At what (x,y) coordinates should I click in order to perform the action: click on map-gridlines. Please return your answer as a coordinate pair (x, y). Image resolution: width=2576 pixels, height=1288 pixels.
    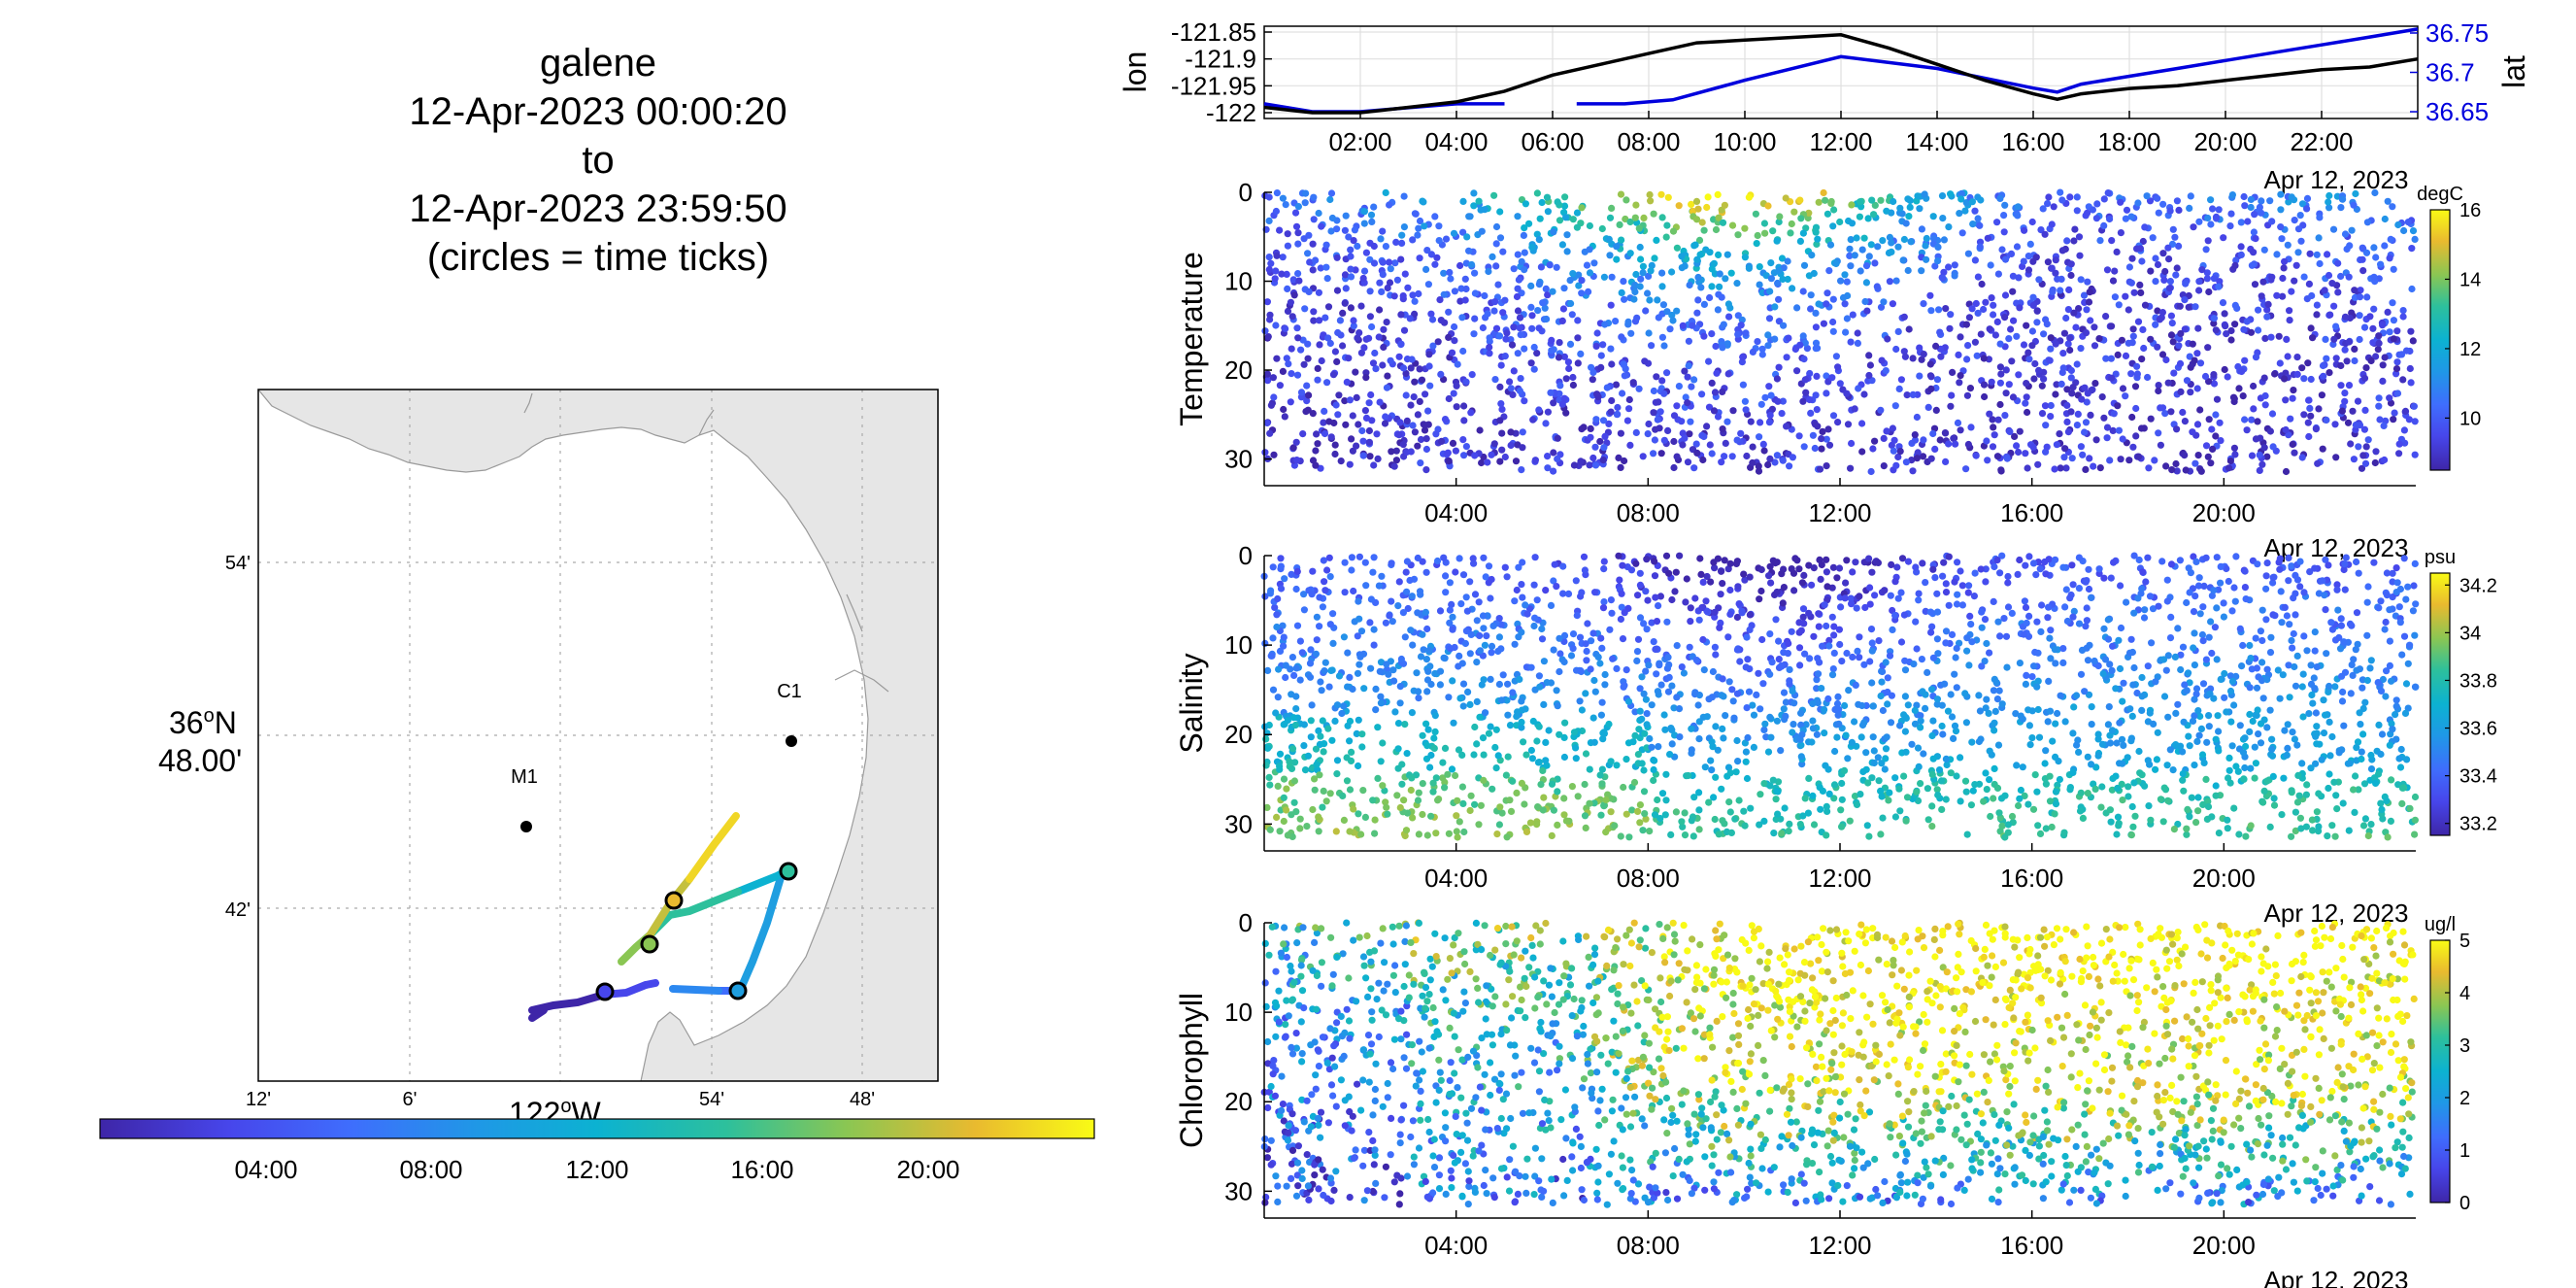
    Looking at the image, I should click on (598, 735).